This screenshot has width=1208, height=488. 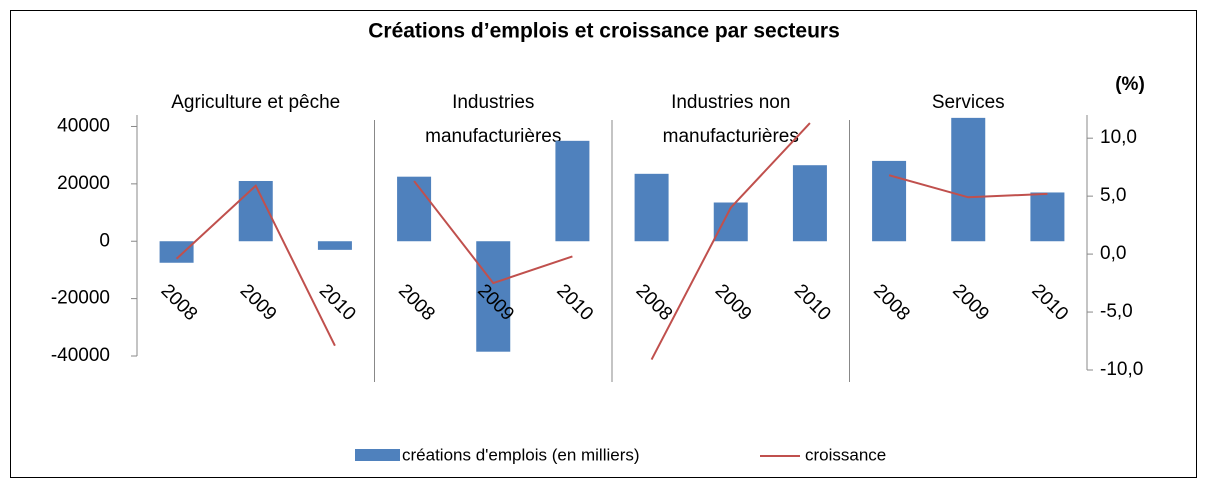 What do you see at coordinates (80, 355) in the screenshot?
I see `y-tick-label: -40000` at bounding box center [80, 355].